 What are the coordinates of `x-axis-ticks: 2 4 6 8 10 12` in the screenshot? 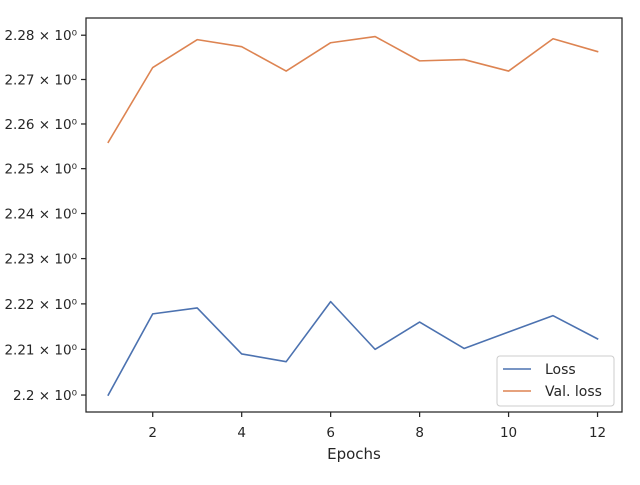 It's located at (377, 426).